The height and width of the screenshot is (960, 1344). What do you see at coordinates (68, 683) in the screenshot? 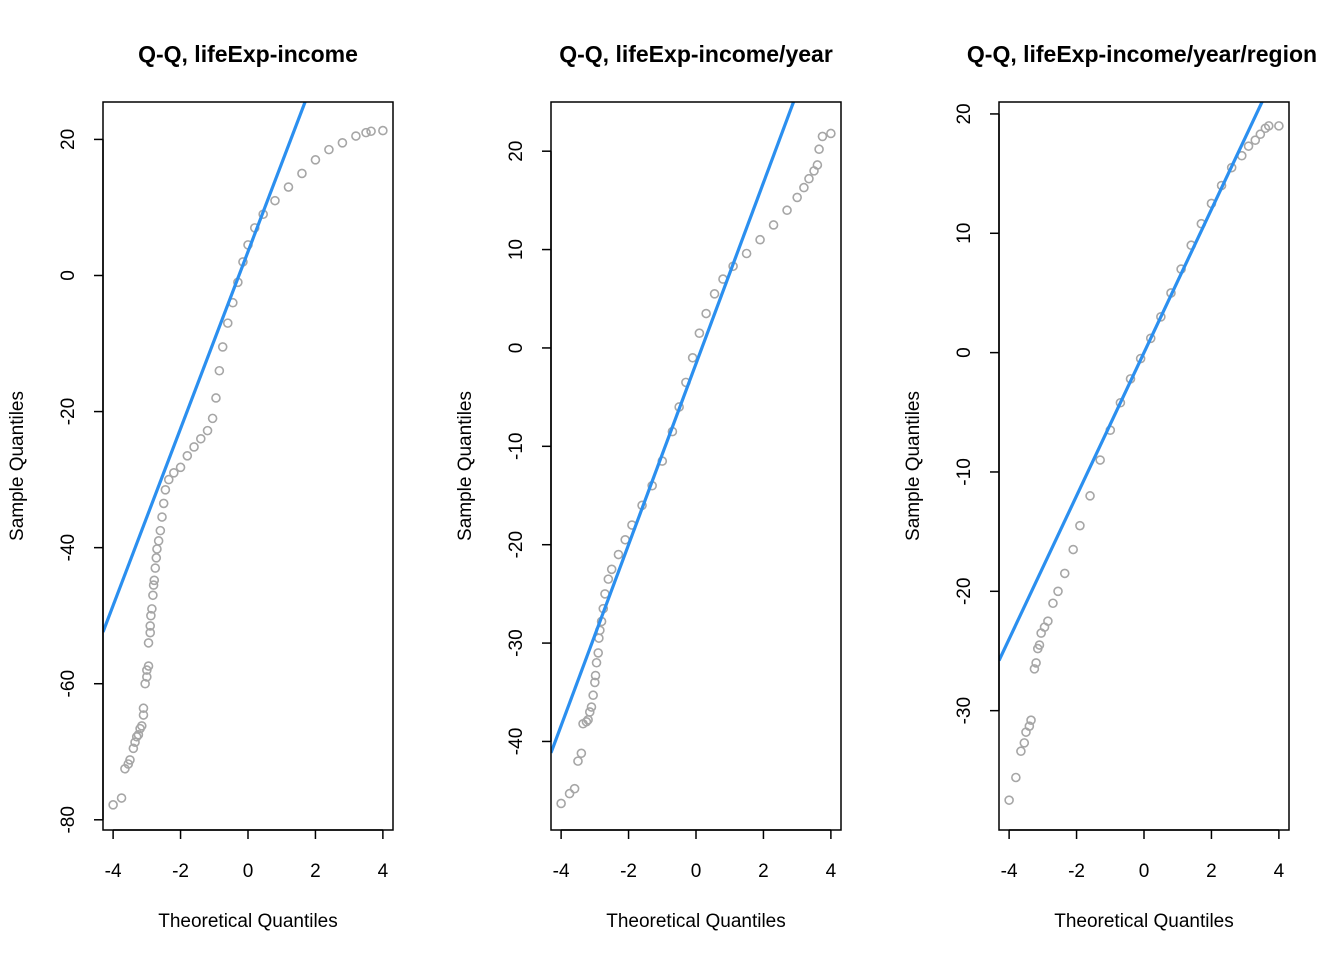
I see `y-tick-label: -60` at bounding box center [68, 683].